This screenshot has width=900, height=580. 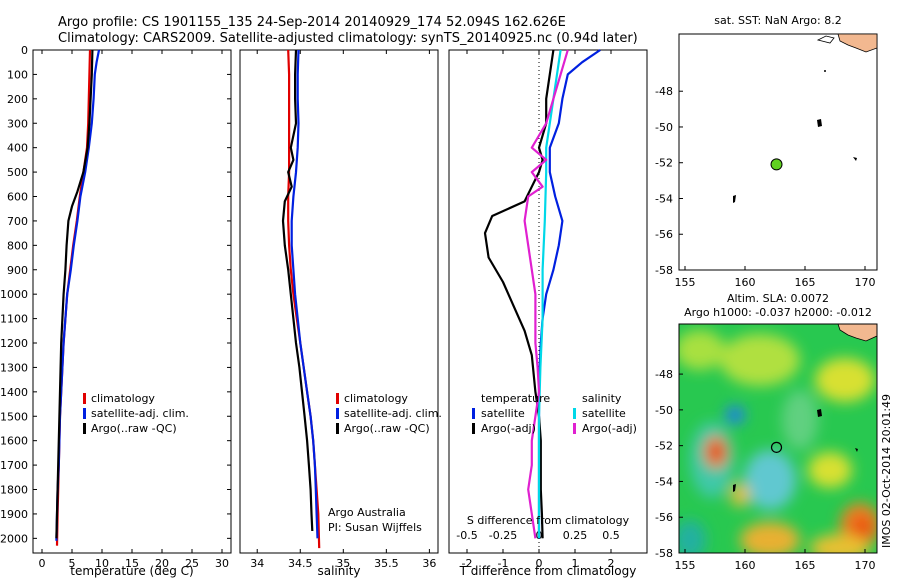 I want to click on sla-map-frame, so click(x=778, y=438).